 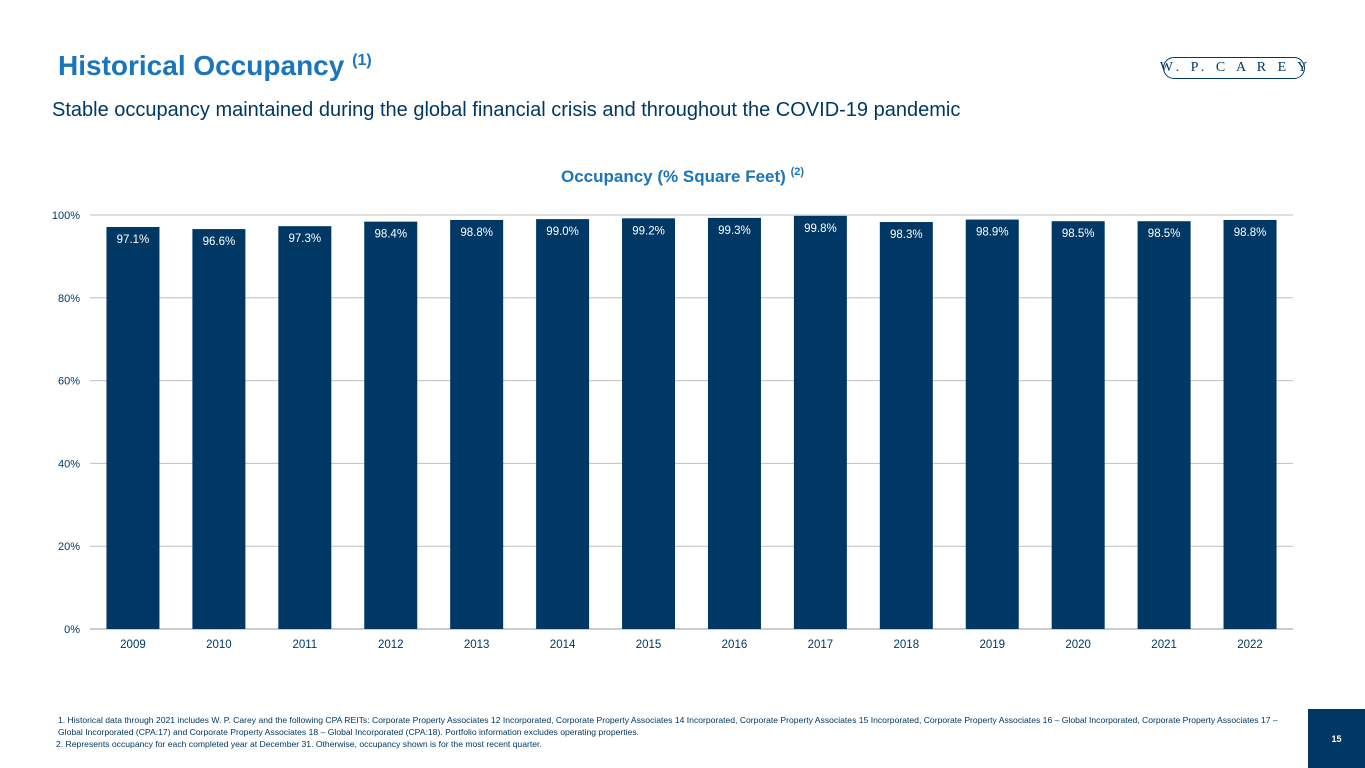 What do you see at coordinates (304, 645) in the screenshot?
I see `x-tick-label: 2011` at bounding box center [304, 645].